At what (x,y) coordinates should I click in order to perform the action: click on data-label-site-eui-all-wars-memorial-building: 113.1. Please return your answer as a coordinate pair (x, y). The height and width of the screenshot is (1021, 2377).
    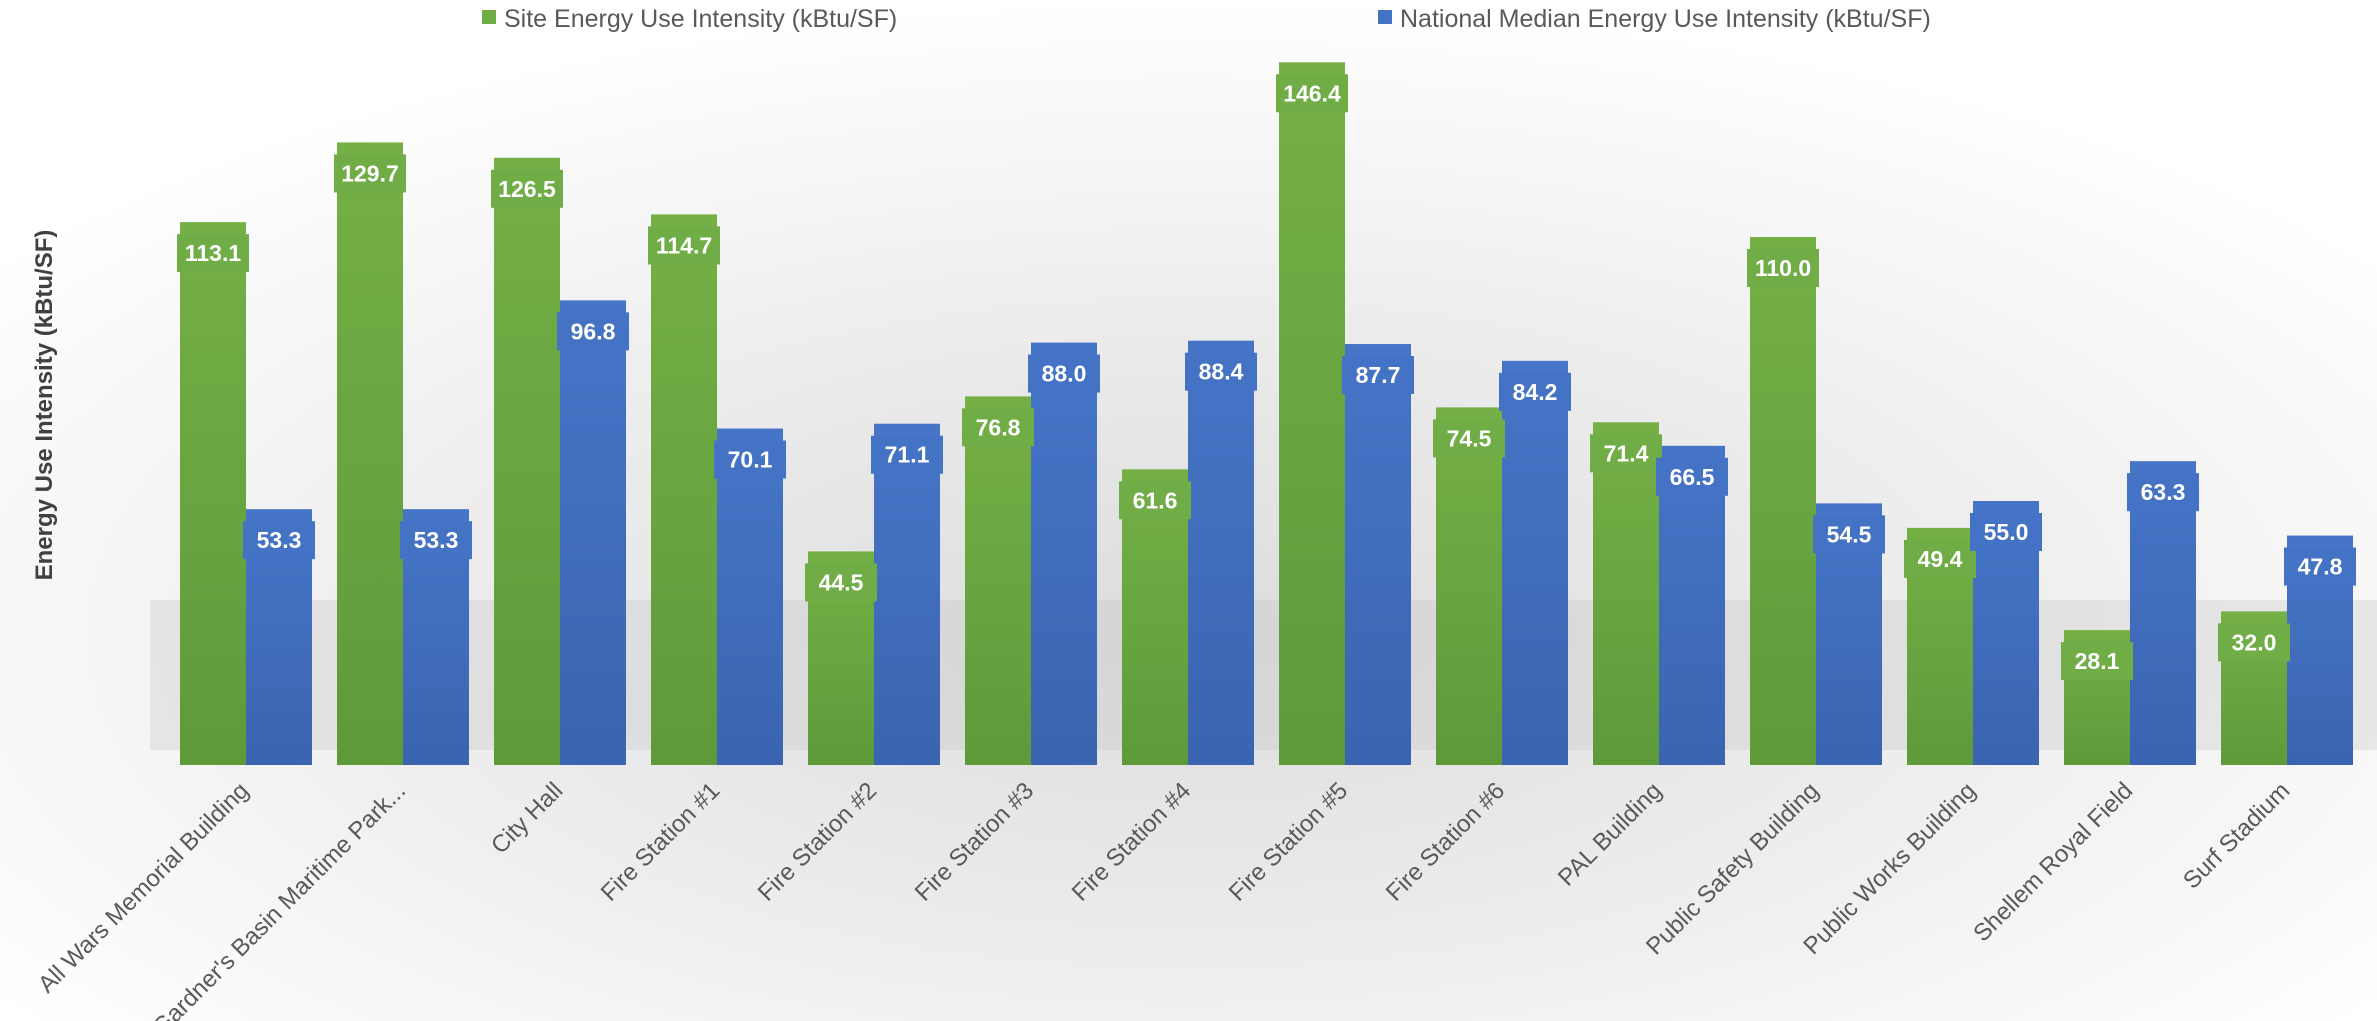
    Looking at the image, I should click on (213, 253).